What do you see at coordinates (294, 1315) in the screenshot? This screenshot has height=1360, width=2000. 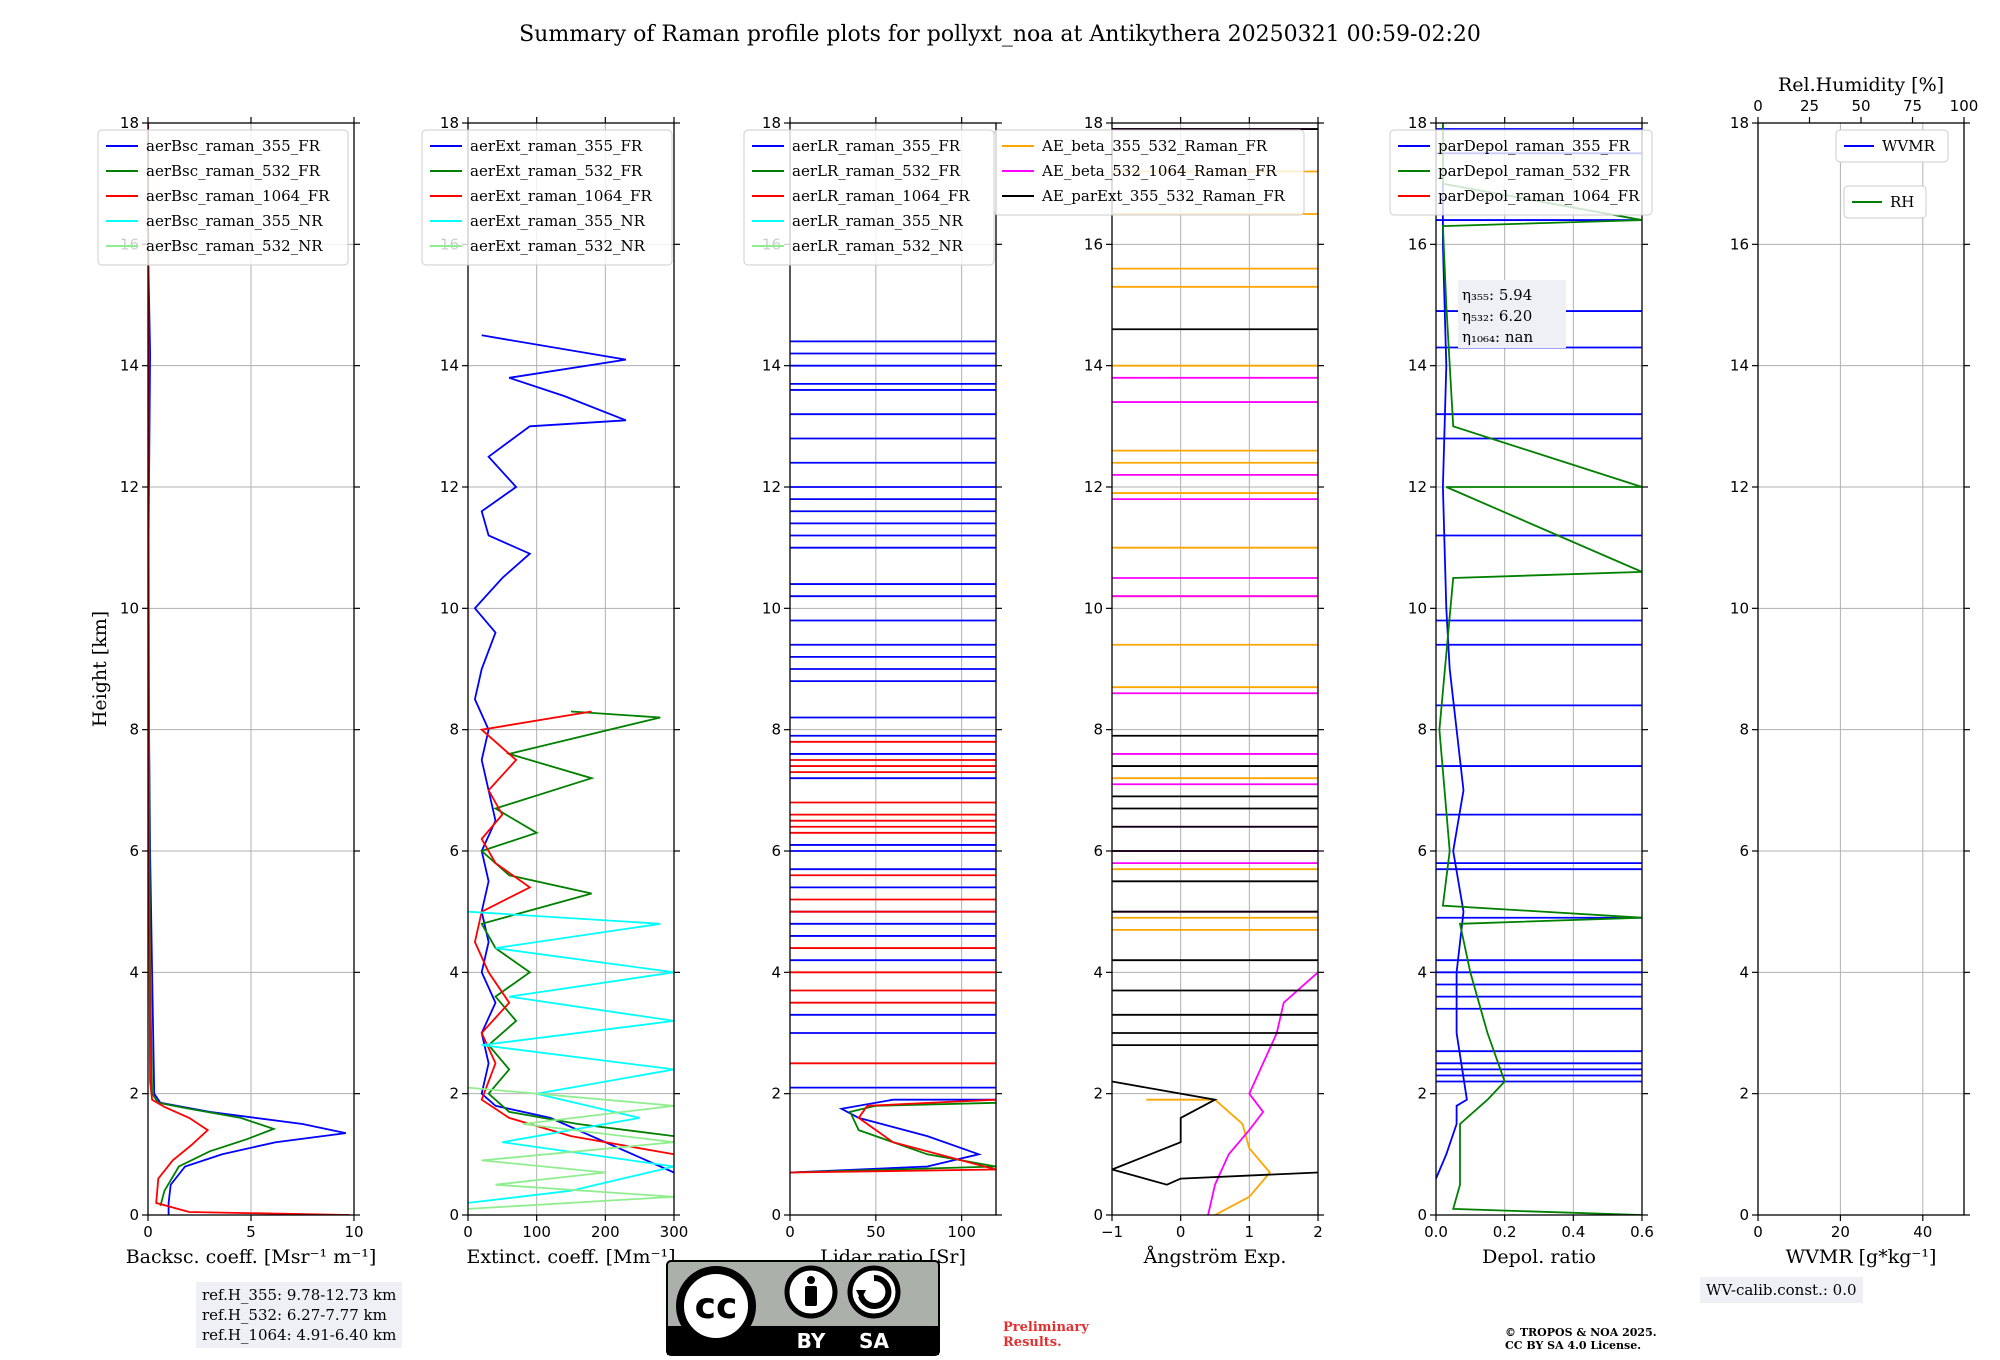 I see `ref-height-532: ref.H_532: 6.27-7.77 km` at bounding box center [294, 1315].